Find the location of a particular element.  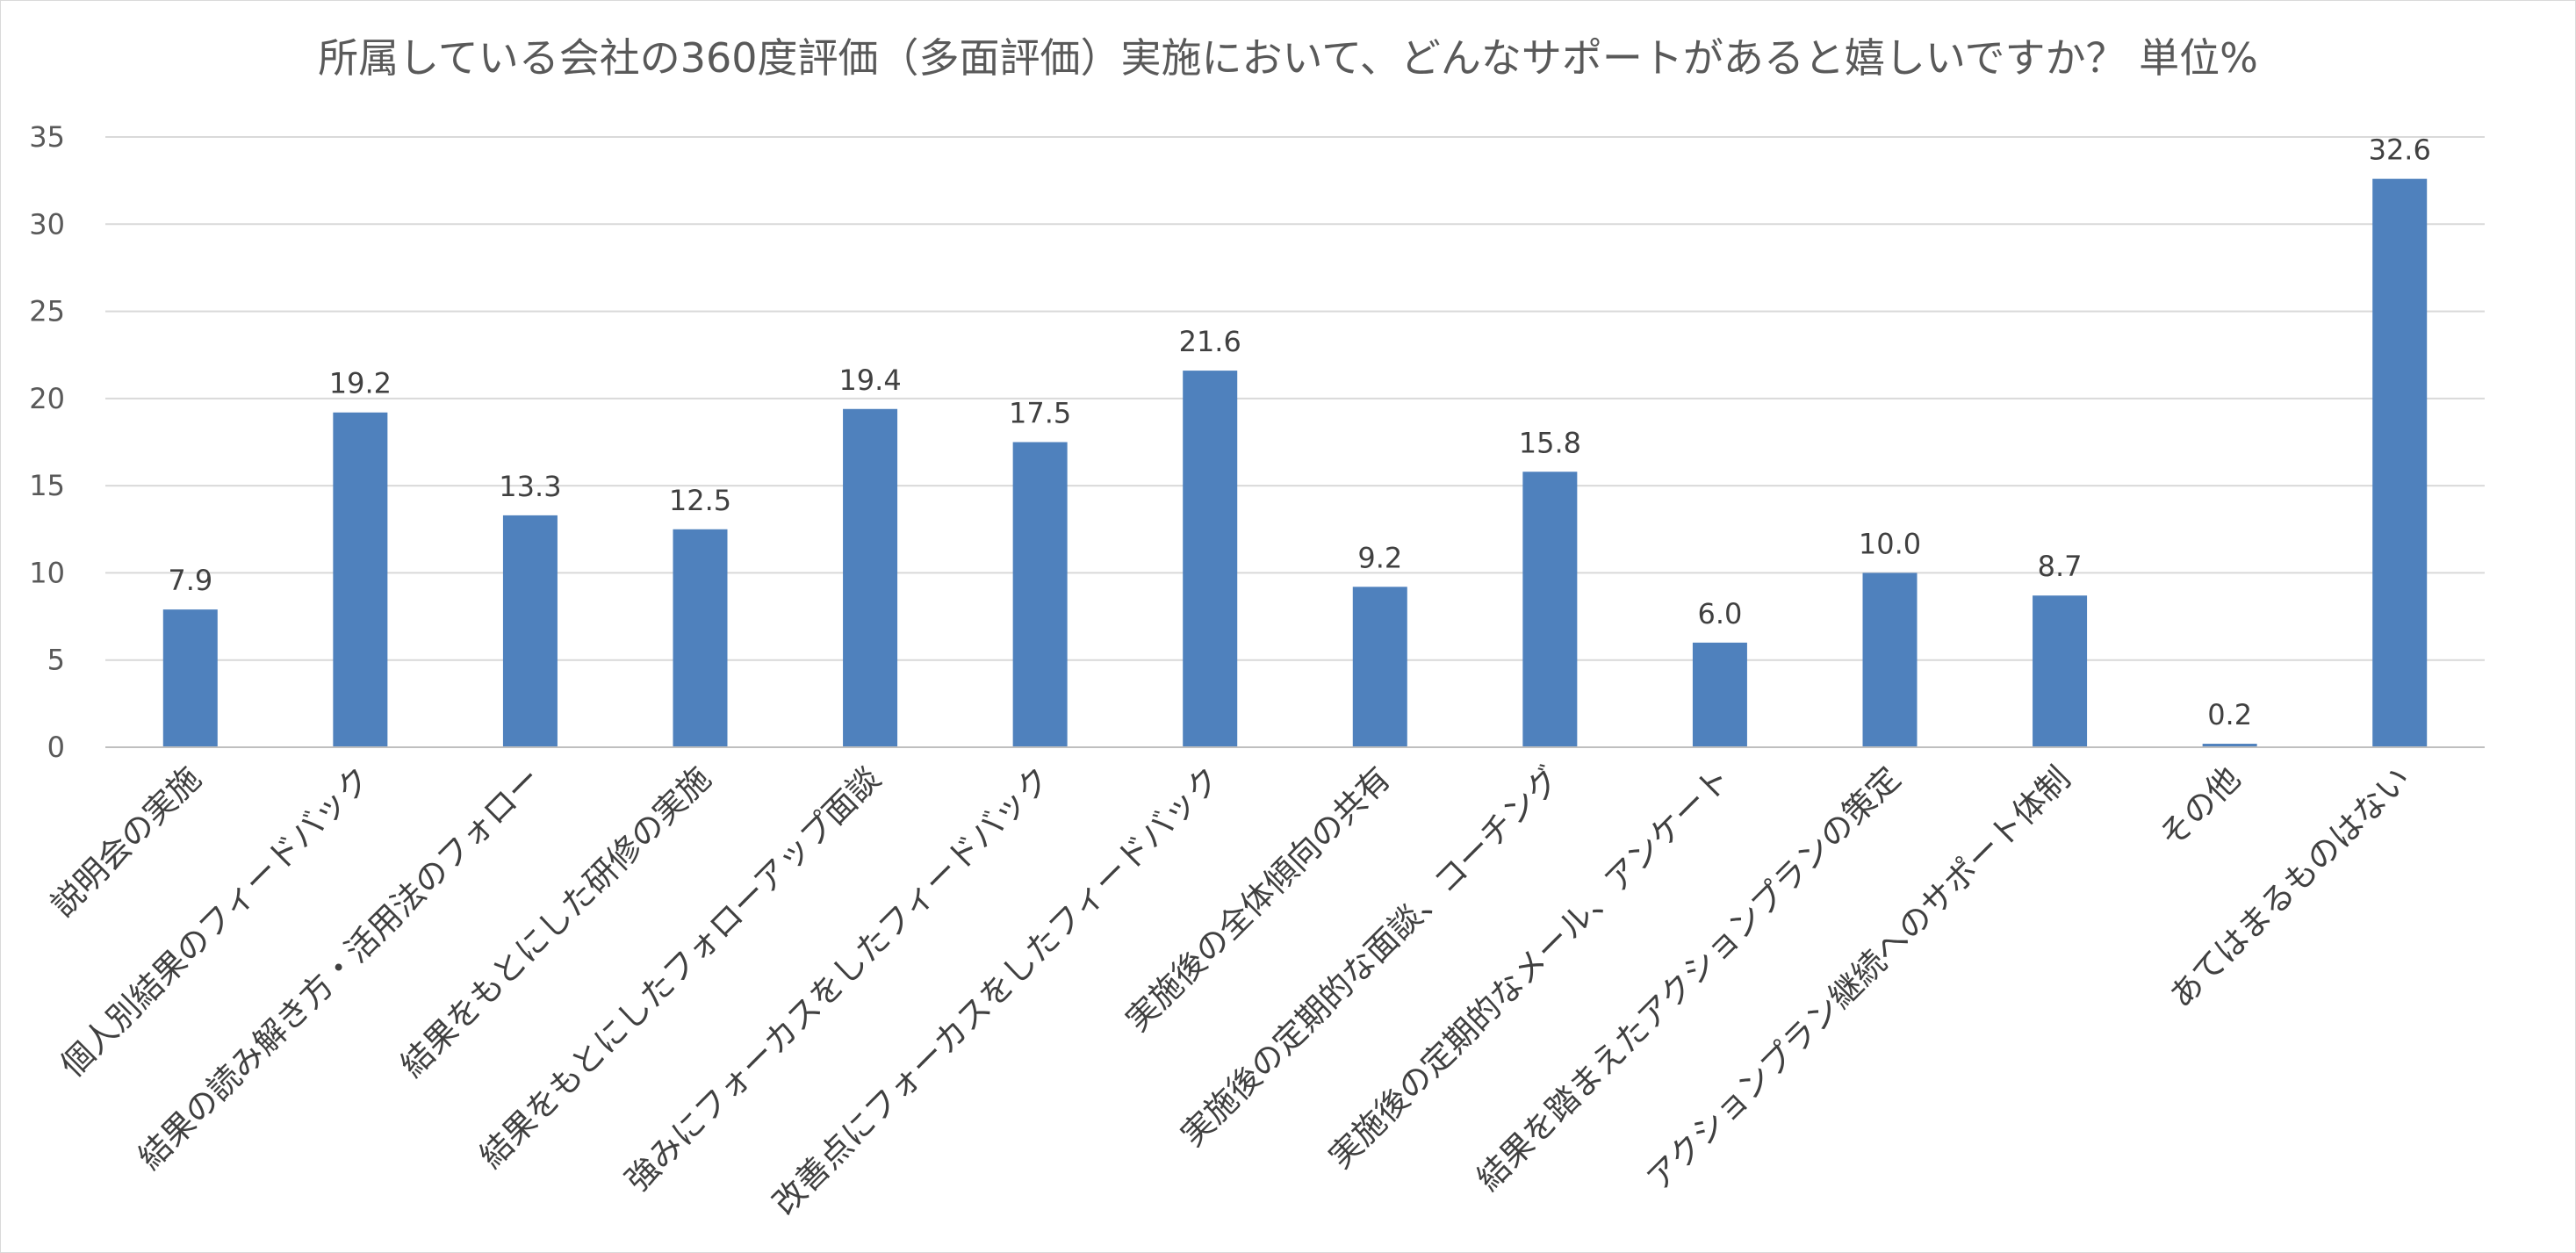

data-label: 15.8 is located at coordinates (1550, 442).